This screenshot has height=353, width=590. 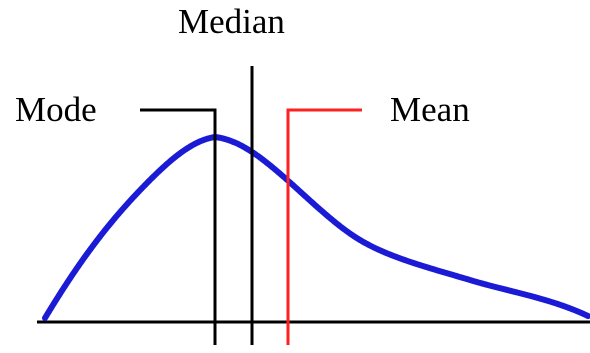 I want to click on median-label: Median, so click(x=231, y=21).